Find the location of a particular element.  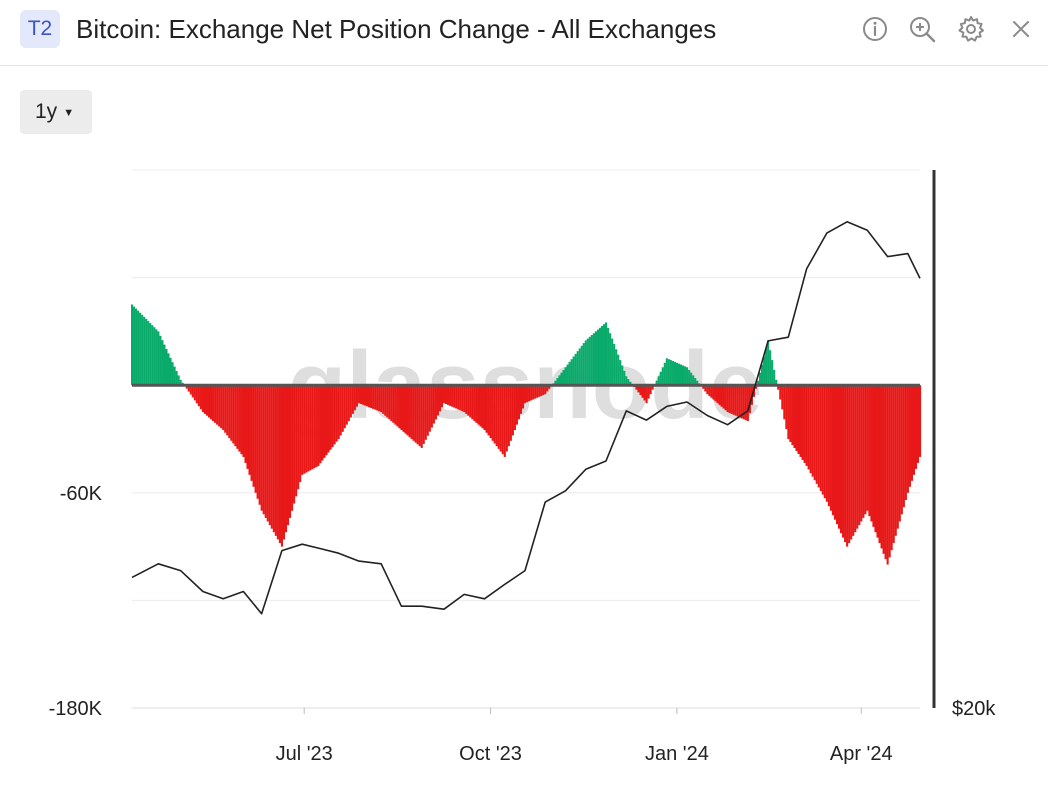

tier-badge: T2 is located at coordinates (40, 29).